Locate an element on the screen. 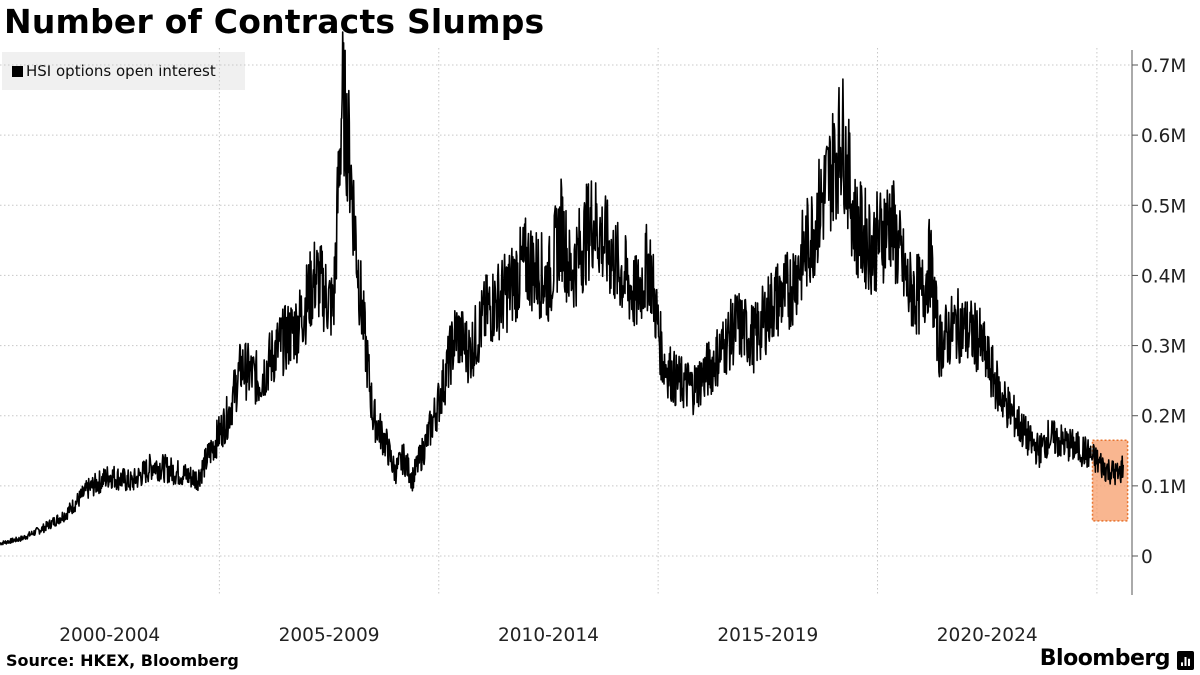  y-tick-label-1: 0.1M is located at coordinates (1163, 487).